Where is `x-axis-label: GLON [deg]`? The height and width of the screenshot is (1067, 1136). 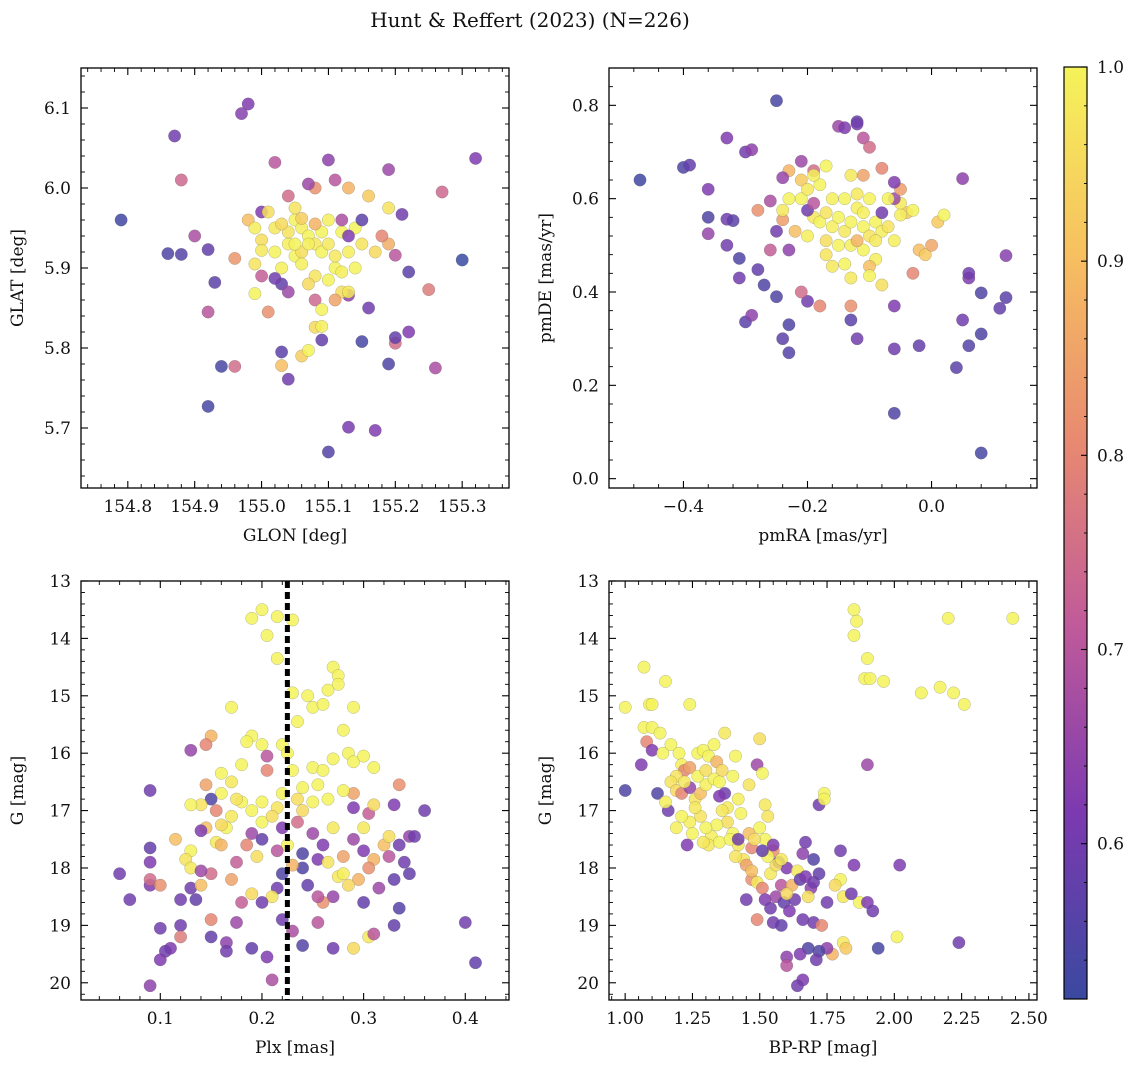 x-axis-label: GLON [deg] is located at coordinates (295, 536).